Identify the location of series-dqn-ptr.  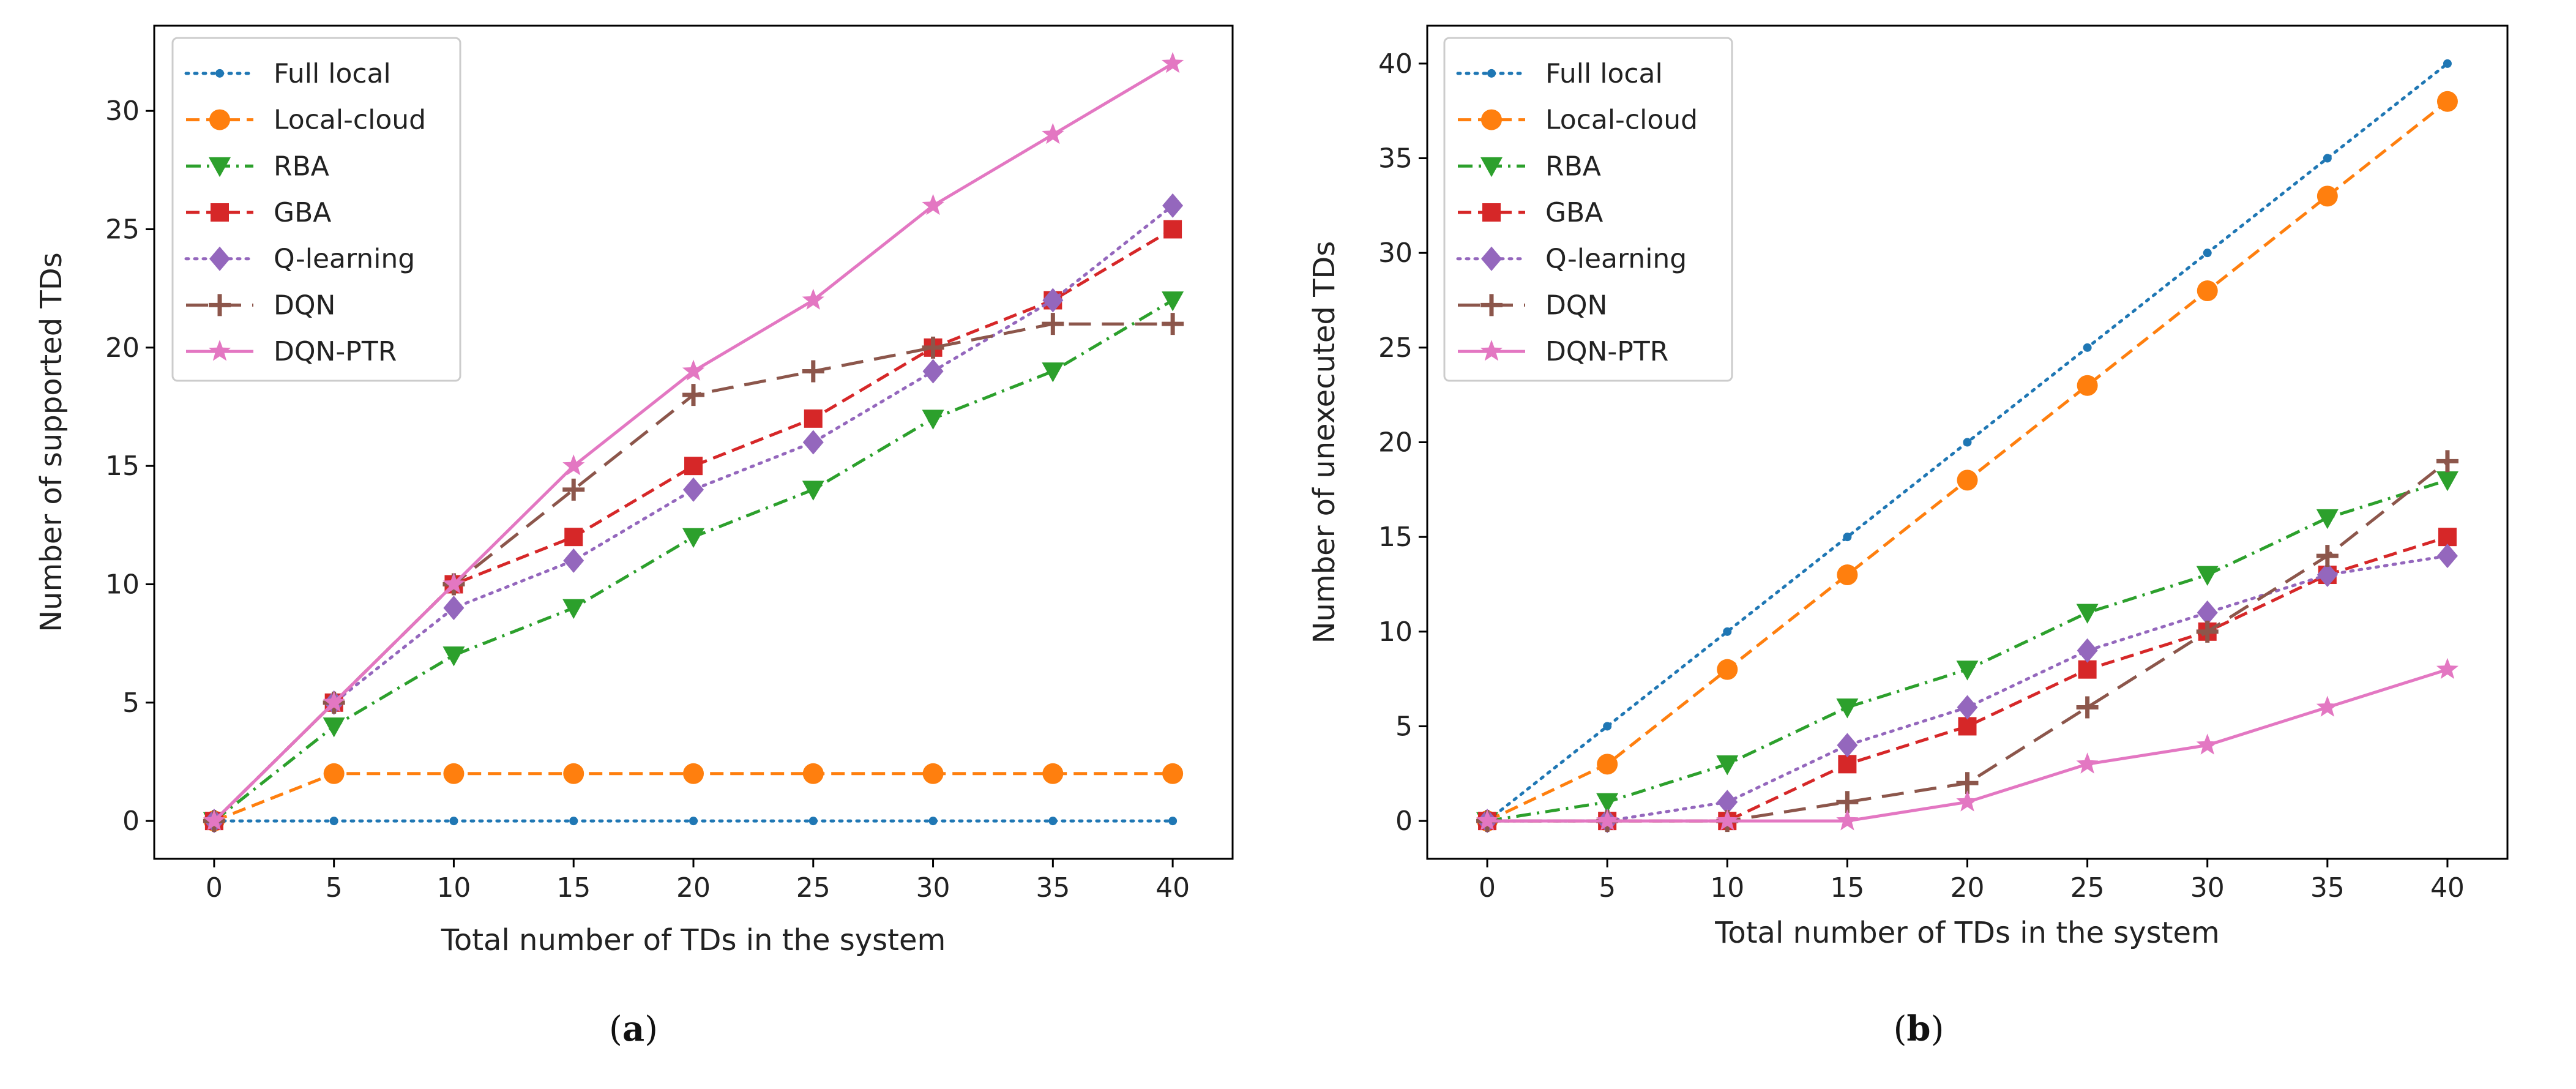
(1967, 744).